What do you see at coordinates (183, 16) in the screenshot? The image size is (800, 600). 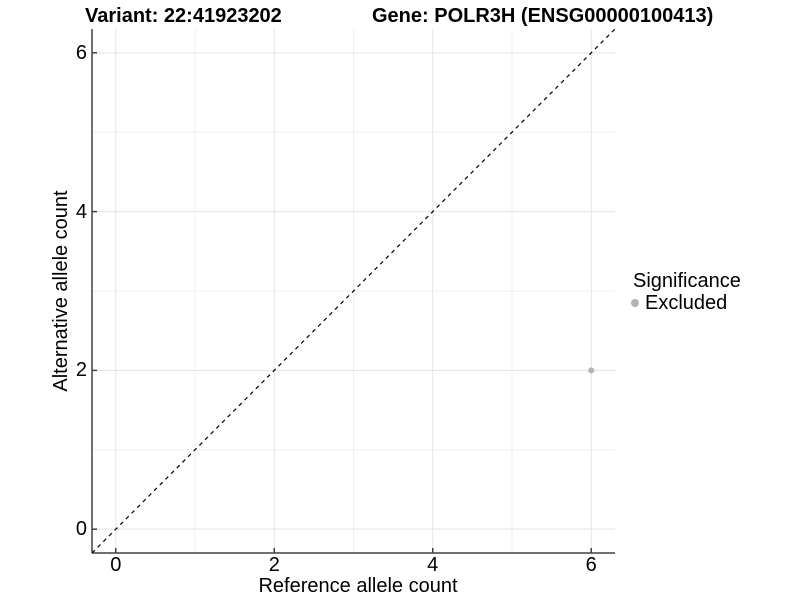 I see `variant-title: Variant: 22:41923202` at bounding box center [183, 16].